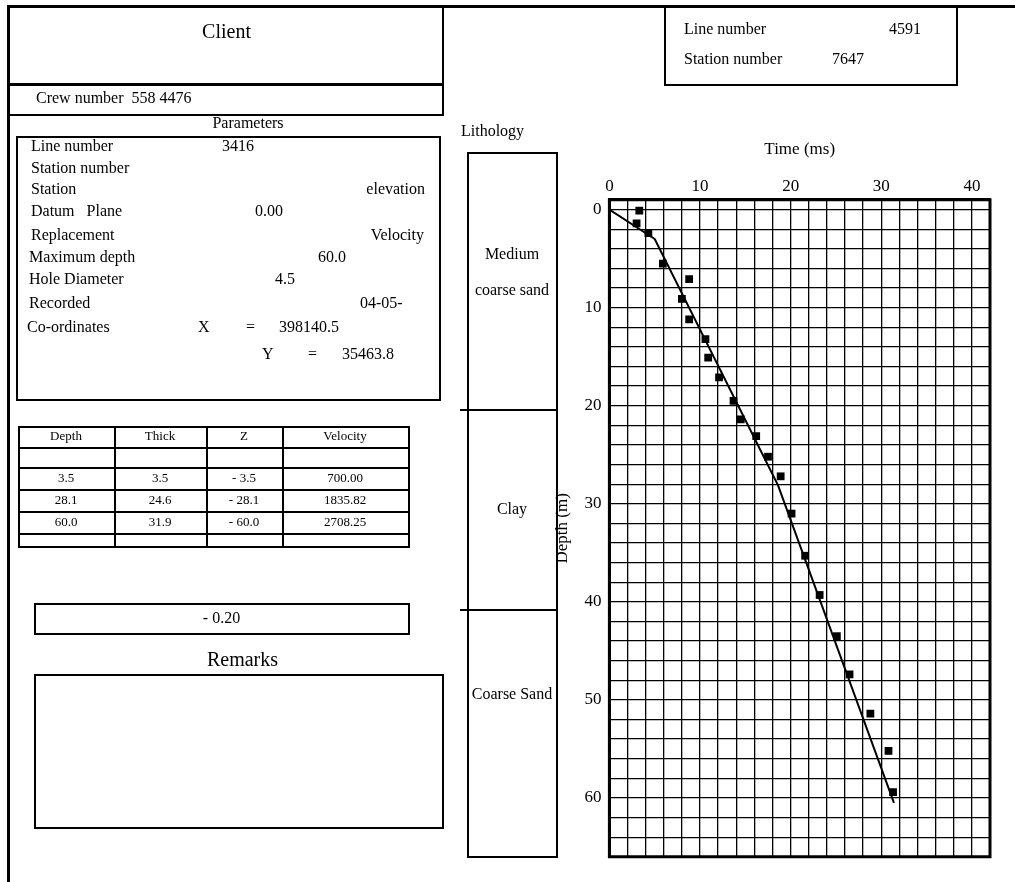 The image size is (1015, 882). What do you see at coordinates (69, 327) in the screenshot?
I see `text: Co-ordinates` at bounding box center [69, 327].